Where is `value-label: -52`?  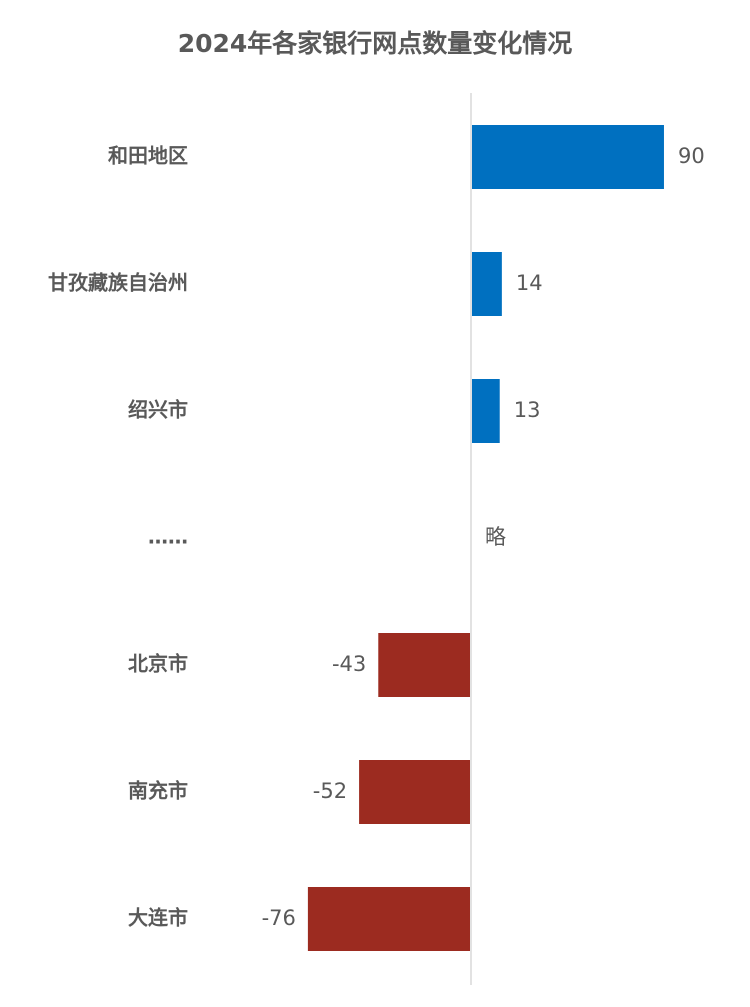 value-label: -52 is located at coordinates (330, 791).